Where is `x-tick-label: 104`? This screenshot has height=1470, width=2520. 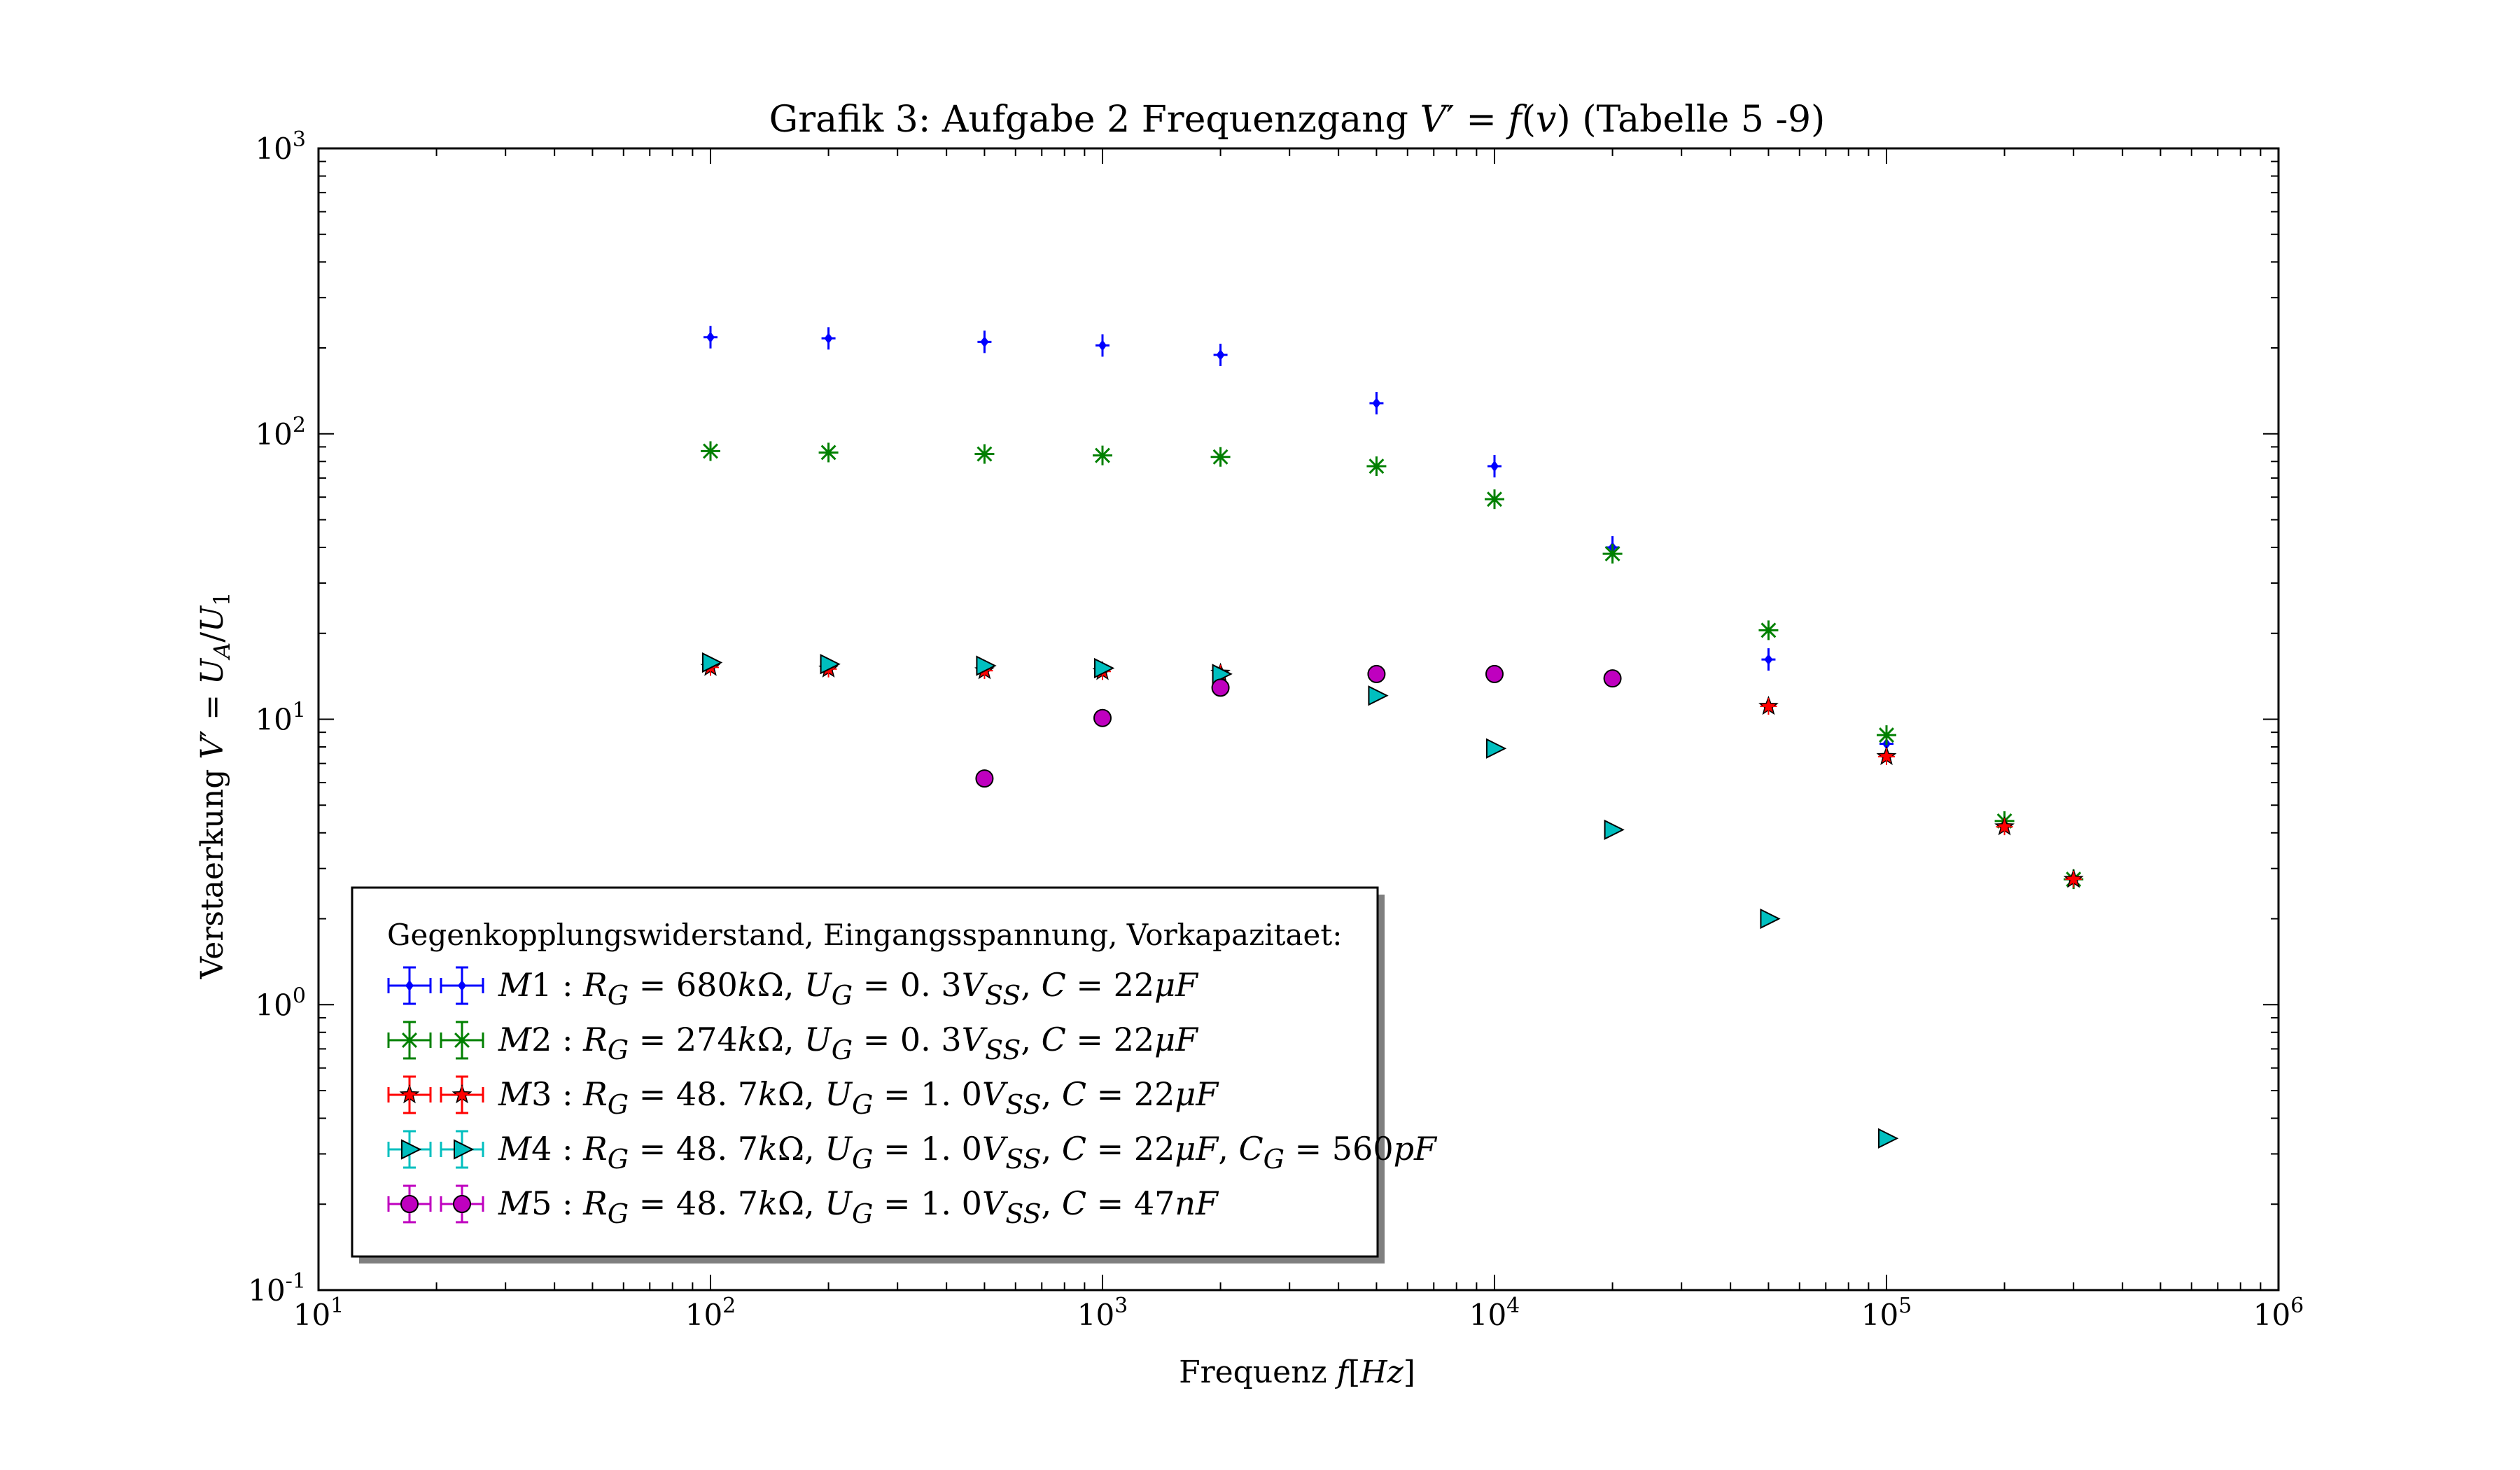 x-tick-label: 104 is located at coordinates (1494, 1313).